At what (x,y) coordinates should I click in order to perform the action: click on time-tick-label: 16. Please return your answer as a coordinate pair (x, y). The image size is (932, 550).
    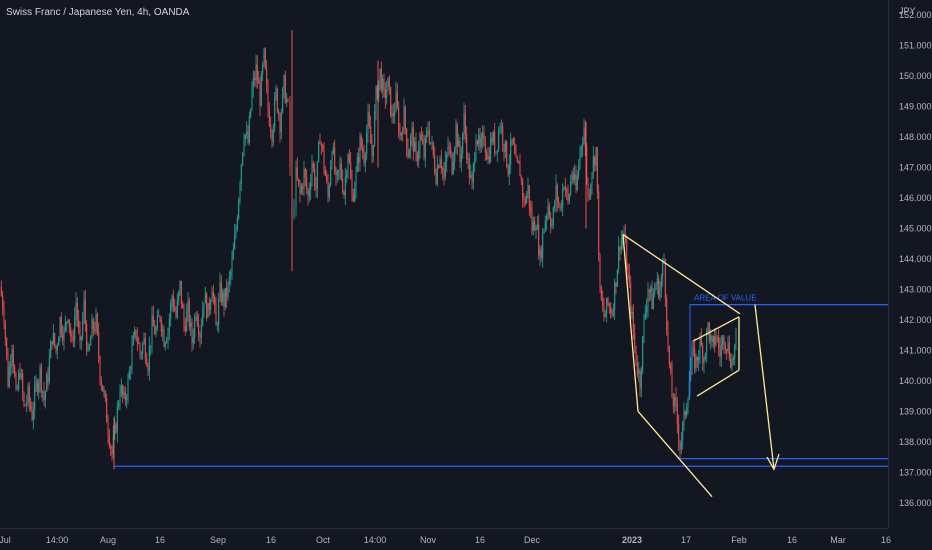
    Looking at the image, I should click on (886, 540).